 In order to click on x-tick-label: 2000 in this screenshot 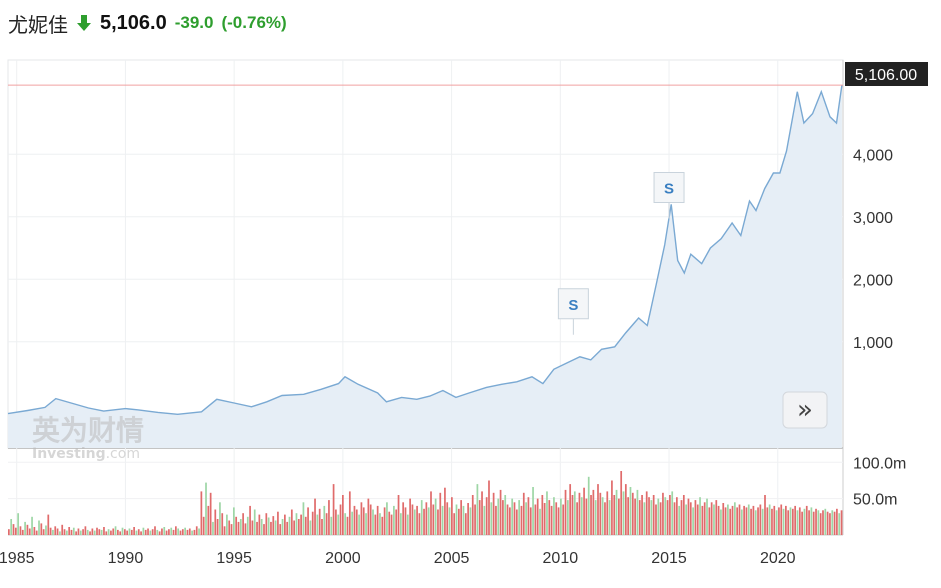, I will do `click(343, 558)`.